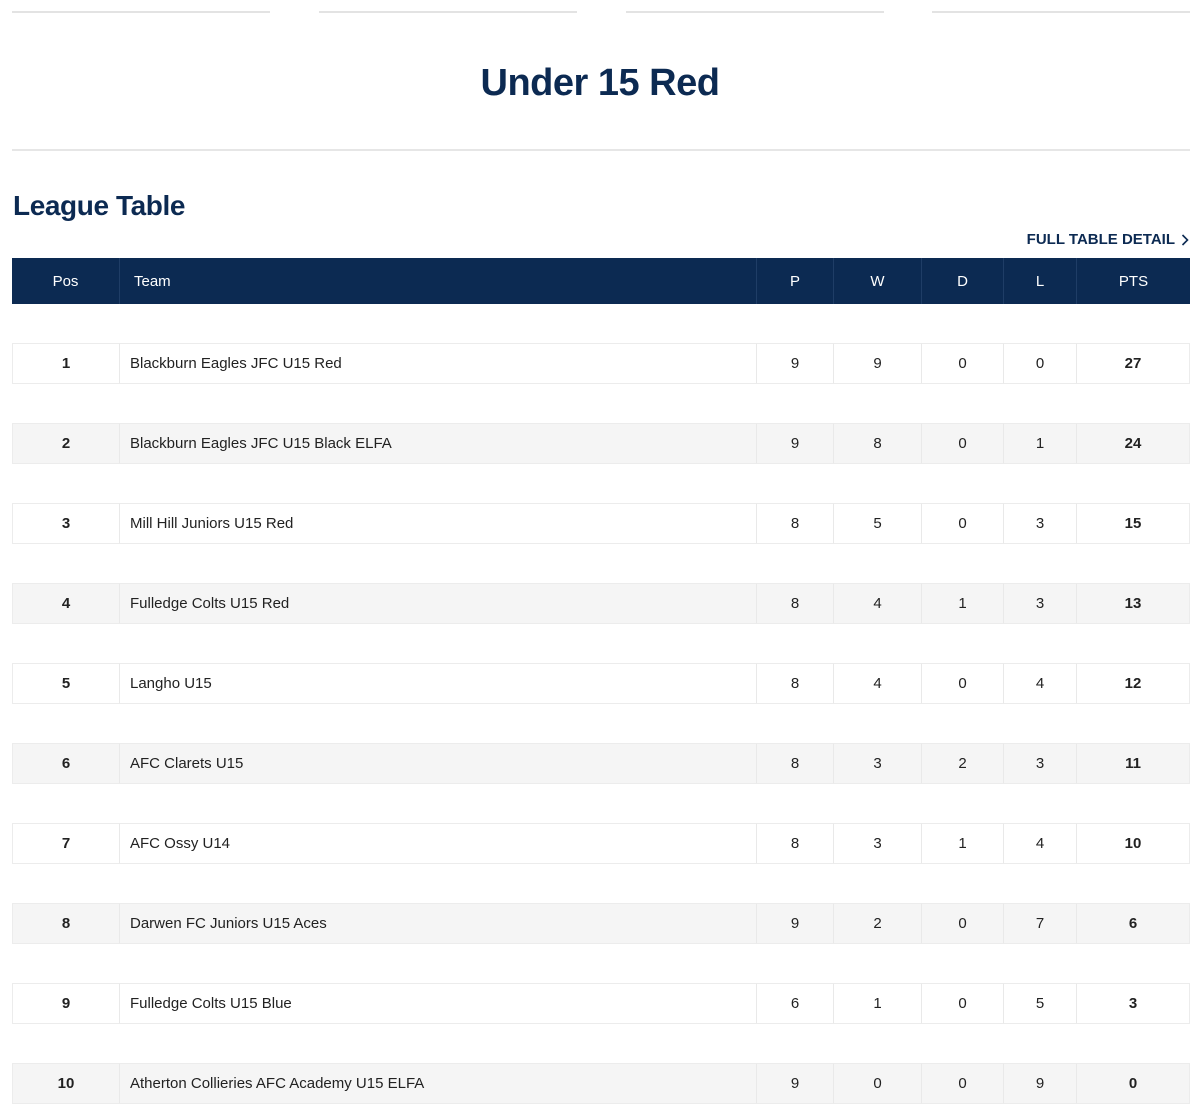  What do you see at coordinates (66, 923) in the screenshot?
I see `position-cell: 8` at bounding box center [66, 923].